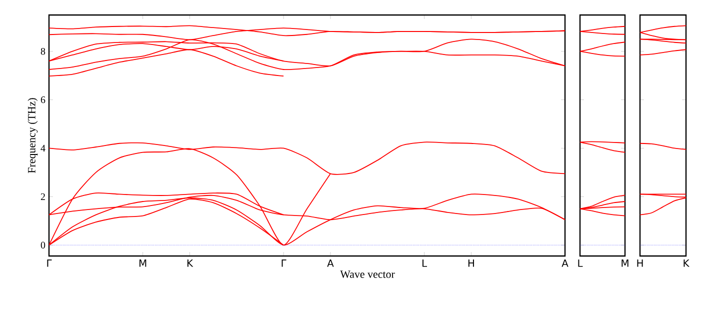 This screenshot has width=706, height=310. Describe the element at coordinates (367, 274) in the screenshot. I see `x-axis-title: Wave vector` at that location.